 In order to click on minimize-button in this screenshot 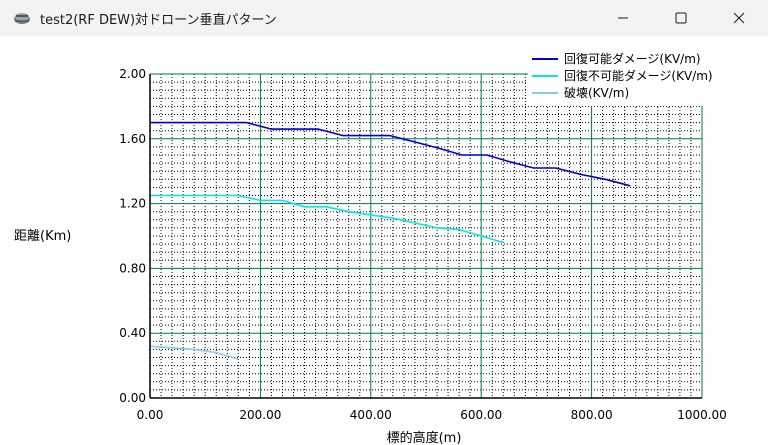, I will do `click(623, 18)`.